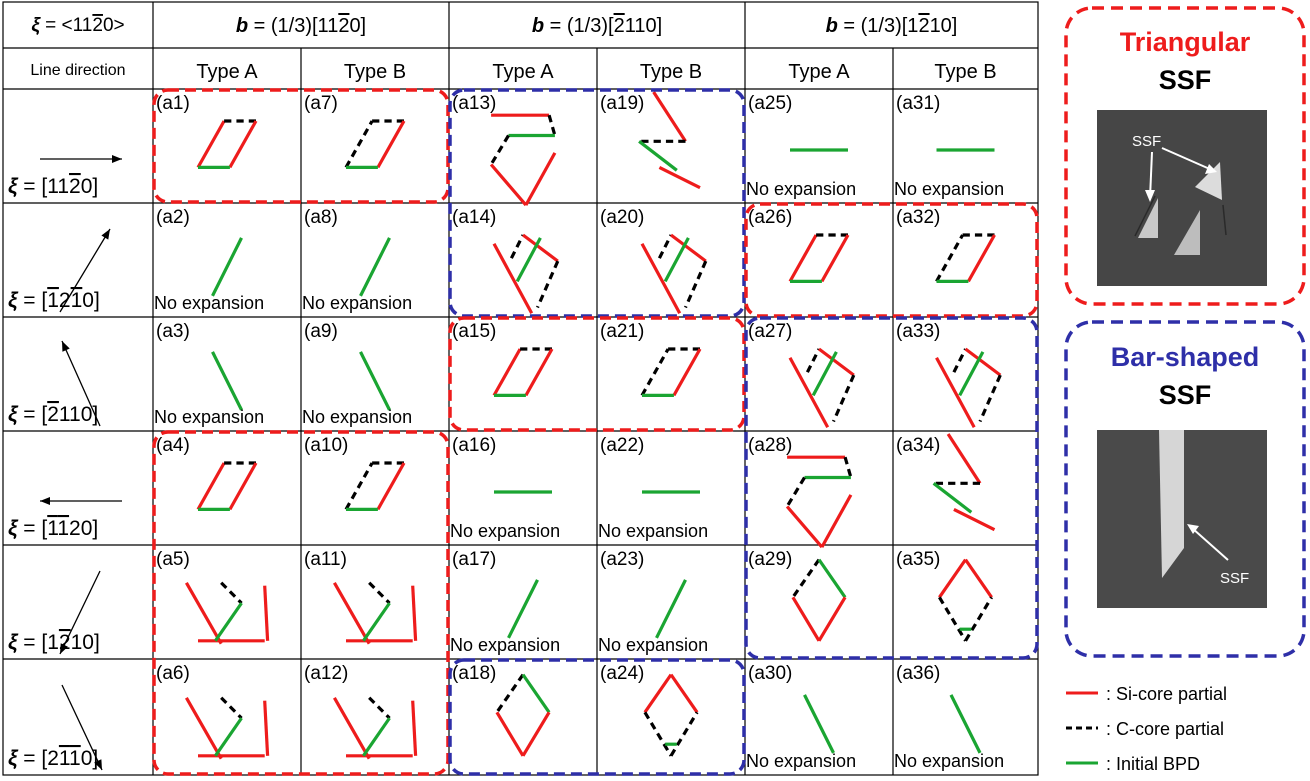  Describe the element at coordinates (622, 559) in the screenshot. I see `cell-label: (a23)` at that location.